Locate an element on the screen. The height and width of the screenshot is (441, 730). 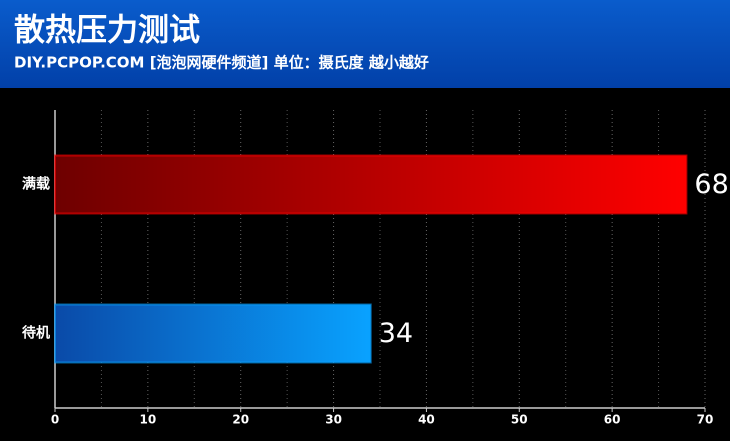
category-label: 满载 is located at coordinates (36, 184).